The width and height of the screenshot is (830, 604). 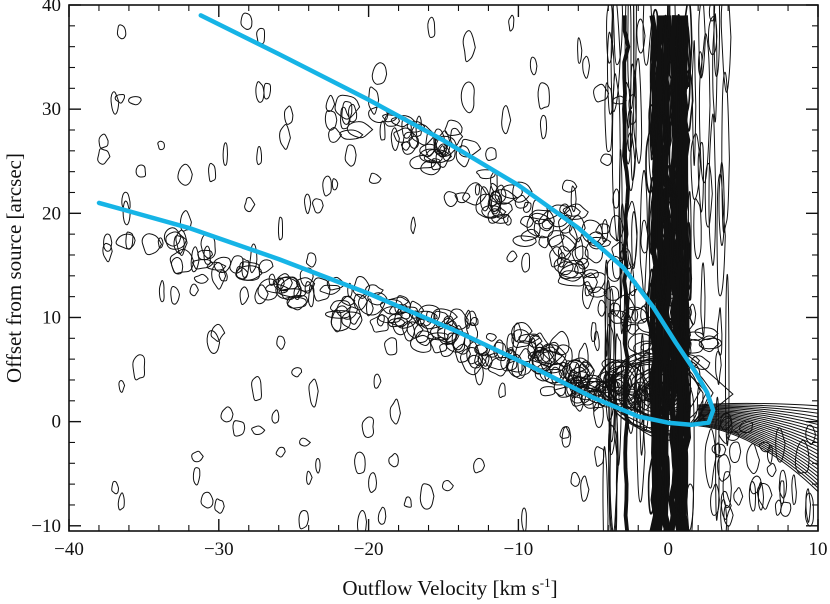 I want to click on y-axis-label: Offset from source [arcsec], so click(x=14, y=268).